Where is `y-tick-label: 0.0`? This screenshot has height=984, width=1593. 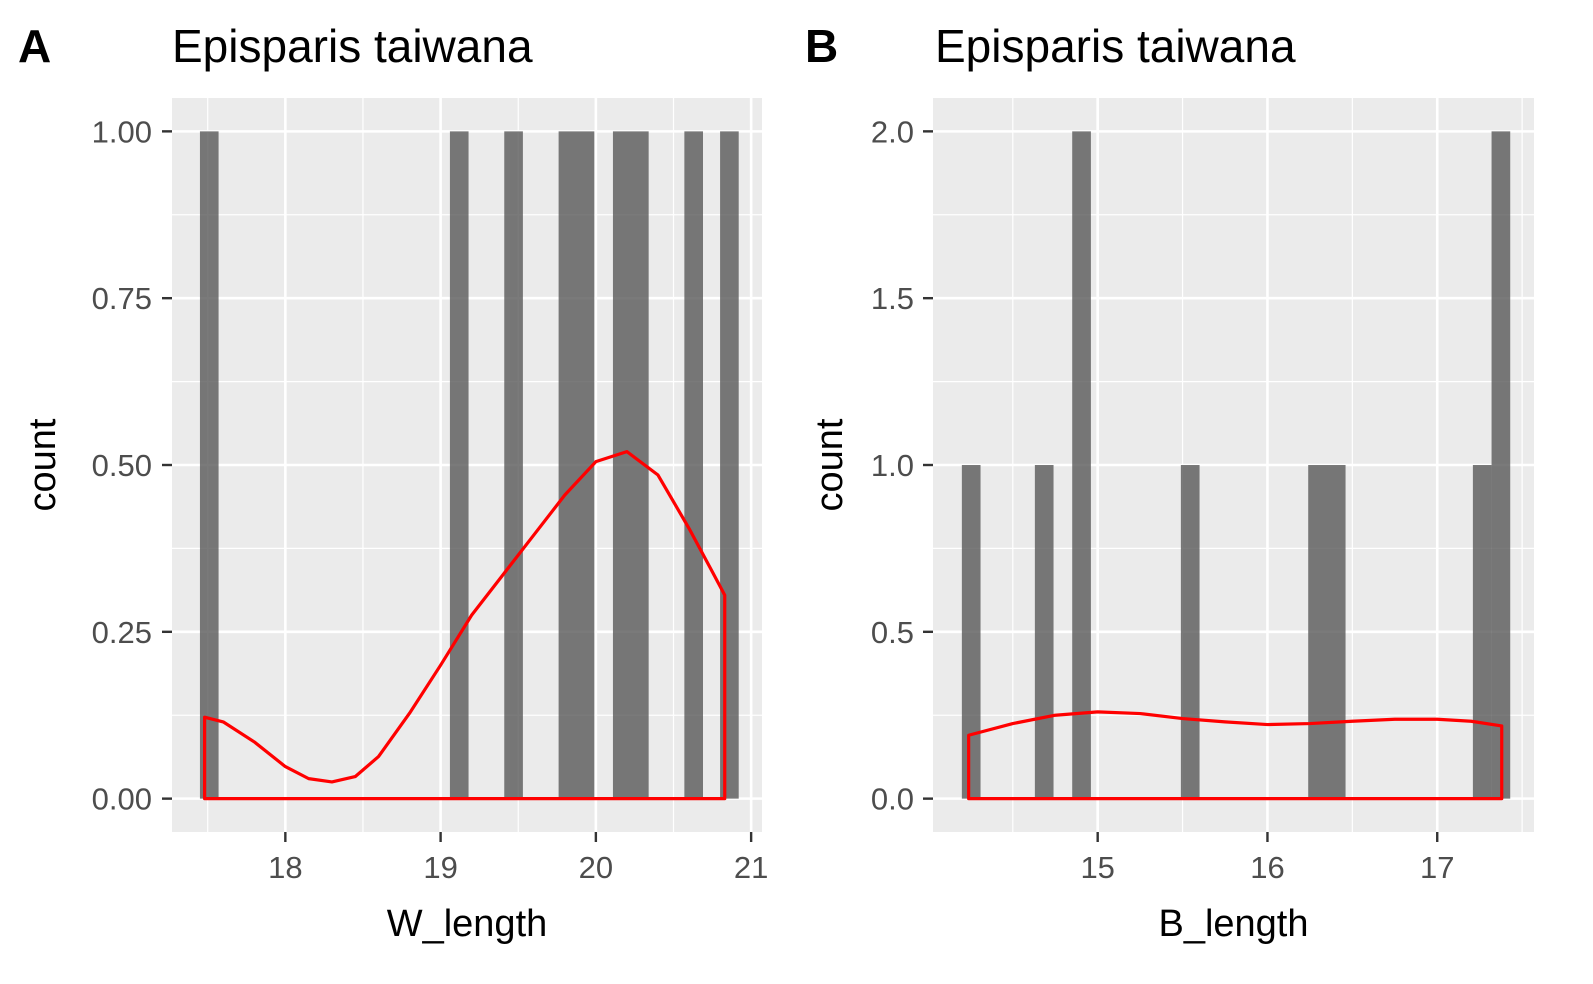 y-tick-label: 0.0 is located at coordinates (892, 799).